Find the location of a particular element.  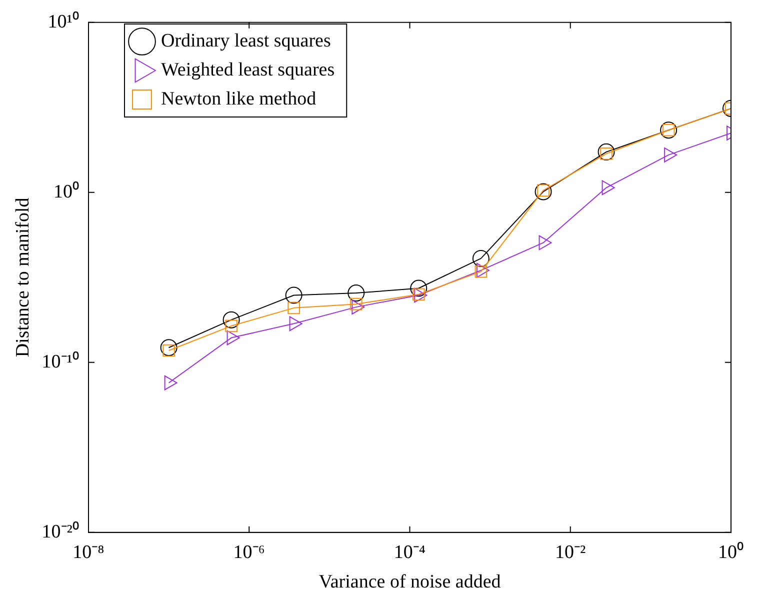

x-axis-title: Variance of noise added is located at coordinates (410, 582).